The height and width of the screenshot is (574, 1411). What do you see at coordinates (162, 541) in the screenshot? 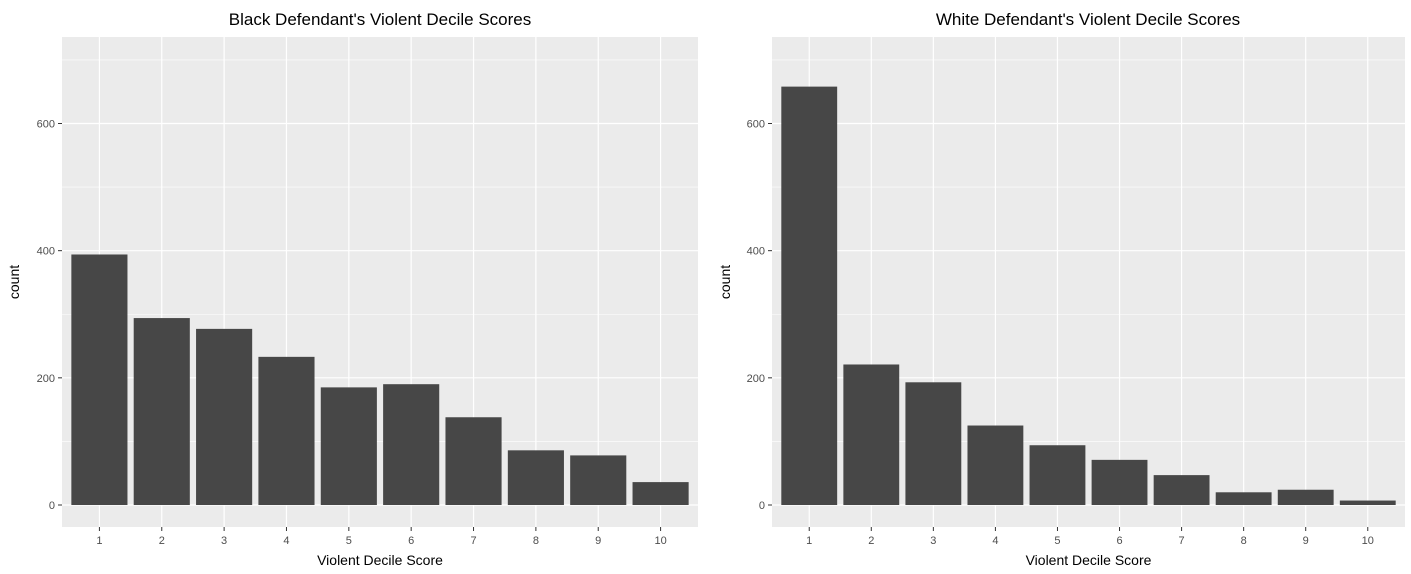
I see `chart1-x-tick-label: 2` at bounding box center [162, 541].